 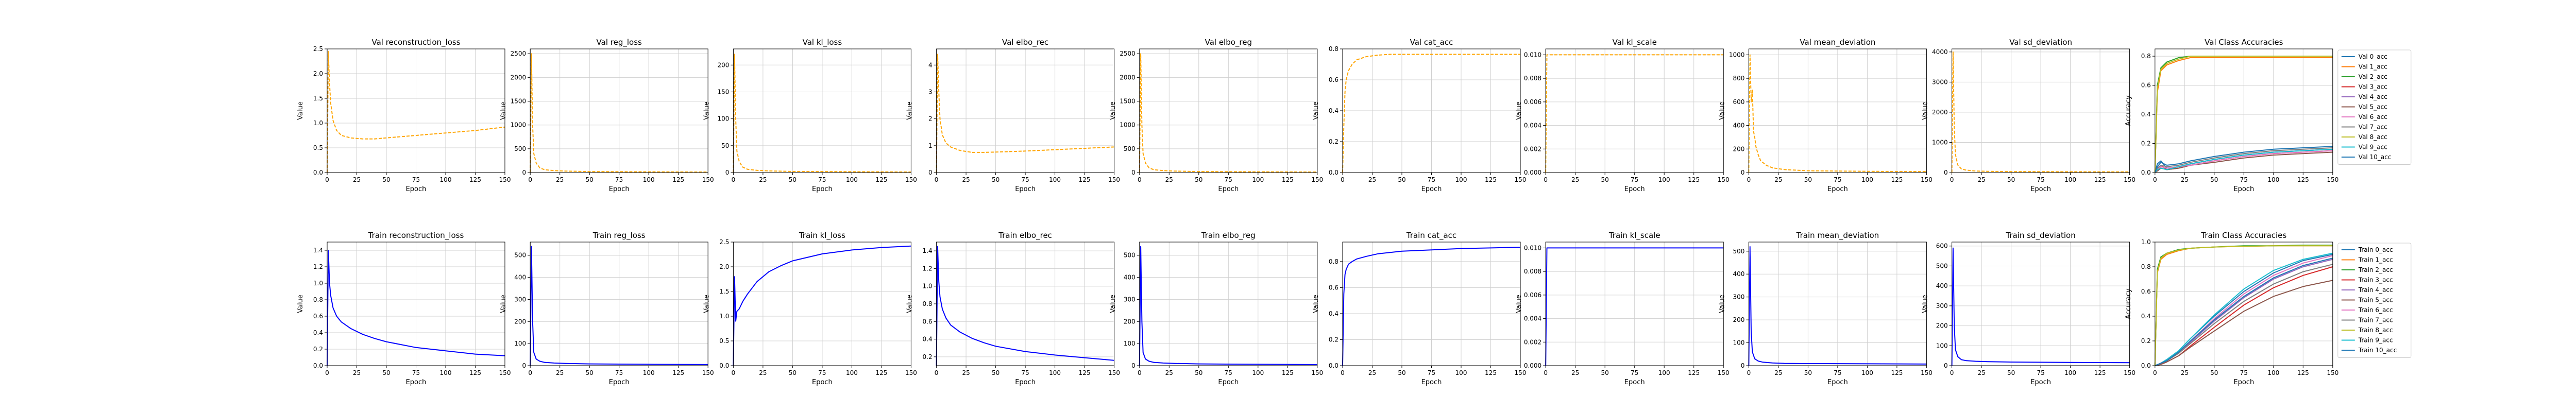 I want to click on y-tick-label: 600, so click(x=1738, y=102).